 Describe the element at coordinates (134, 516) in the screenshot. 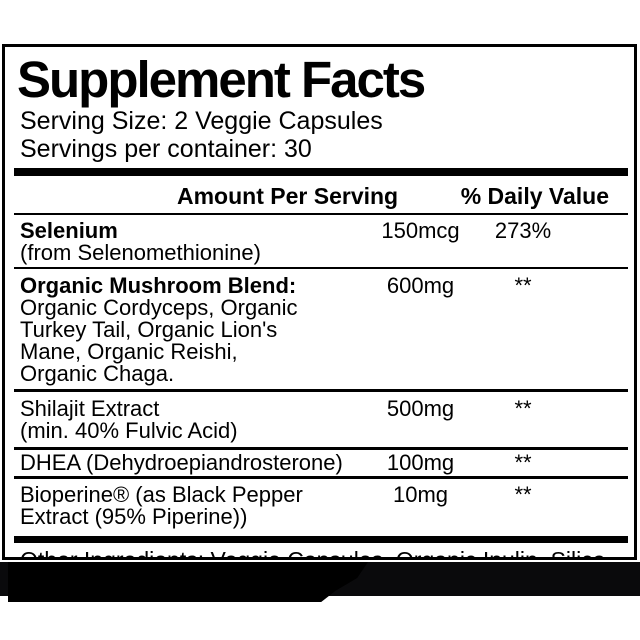

I see `ingredient-detail-line: Extract (95% Piperine))` at that location.